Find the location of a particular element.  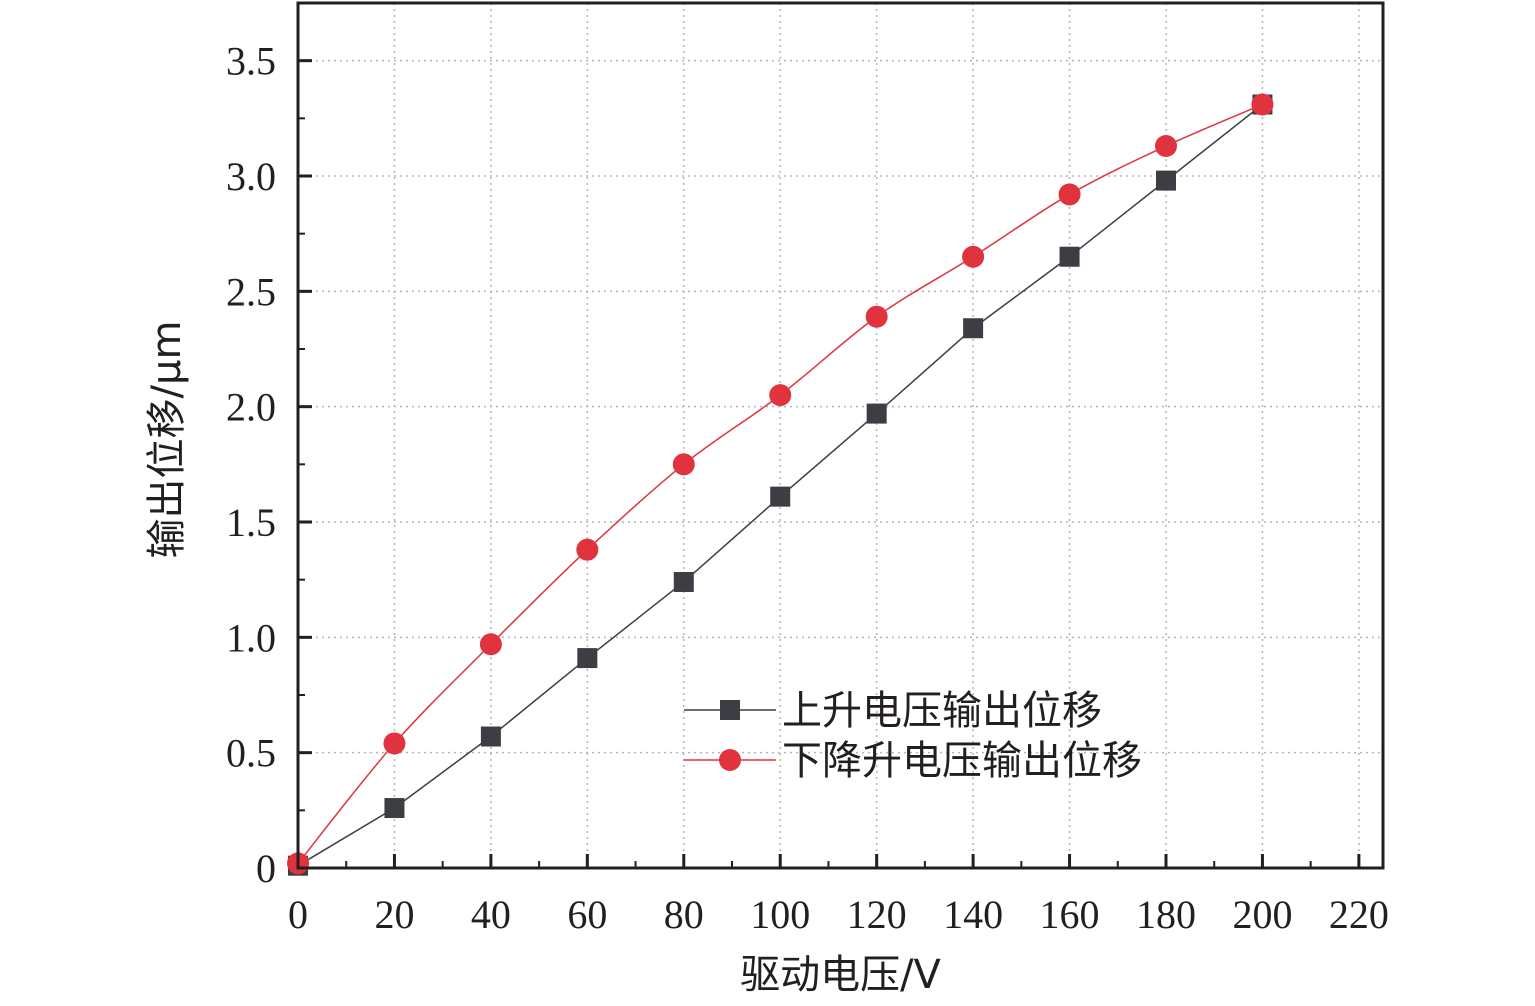

legend-label-falling: 下降升电压输出位移 is located at coordinates (962, 761).